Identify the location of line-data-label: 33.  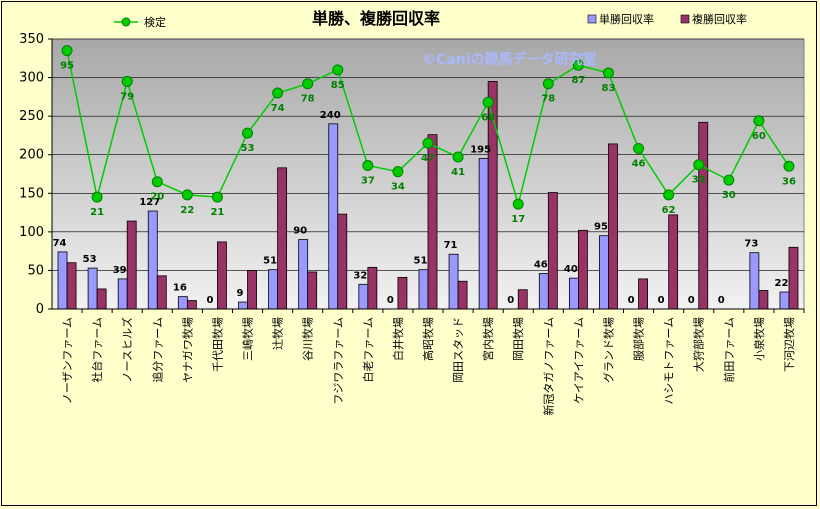
(699, 180).